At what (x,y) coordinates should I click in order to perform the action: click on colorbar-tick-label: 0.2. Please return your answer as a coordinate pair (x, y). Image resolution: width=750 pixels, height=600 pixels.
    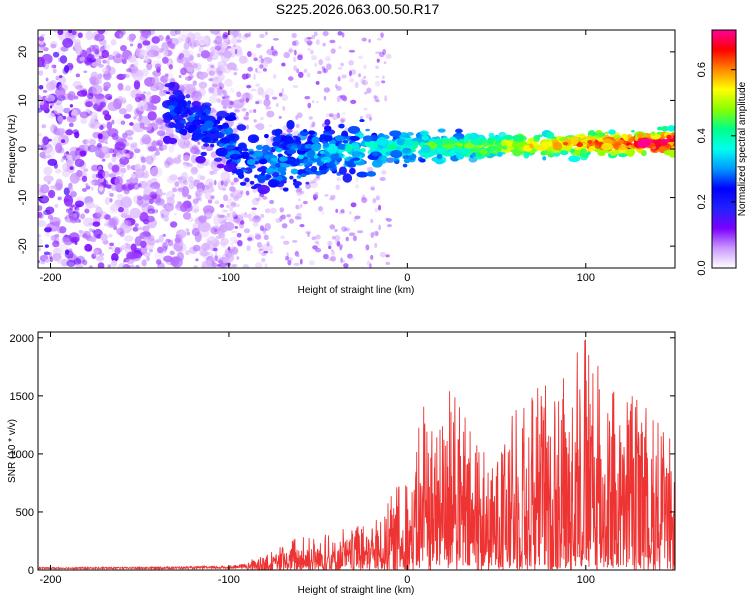
    Looking at the image, I should click on (702, 201).